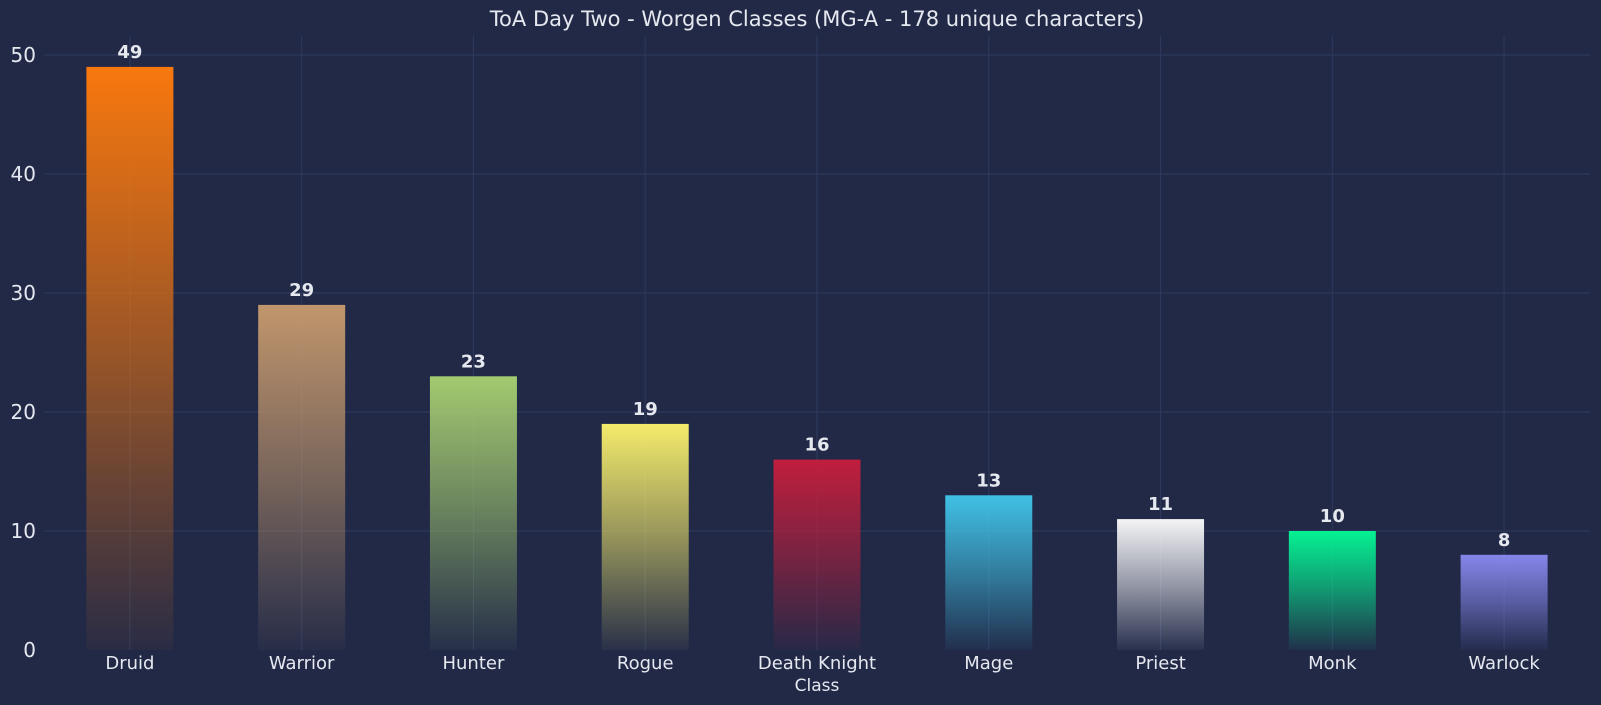 This screenshot has height=705, width=1601. Describe the element at coordinates (473, 663) in the screenshot. I see `x-tick-label: Hunter` at that location.